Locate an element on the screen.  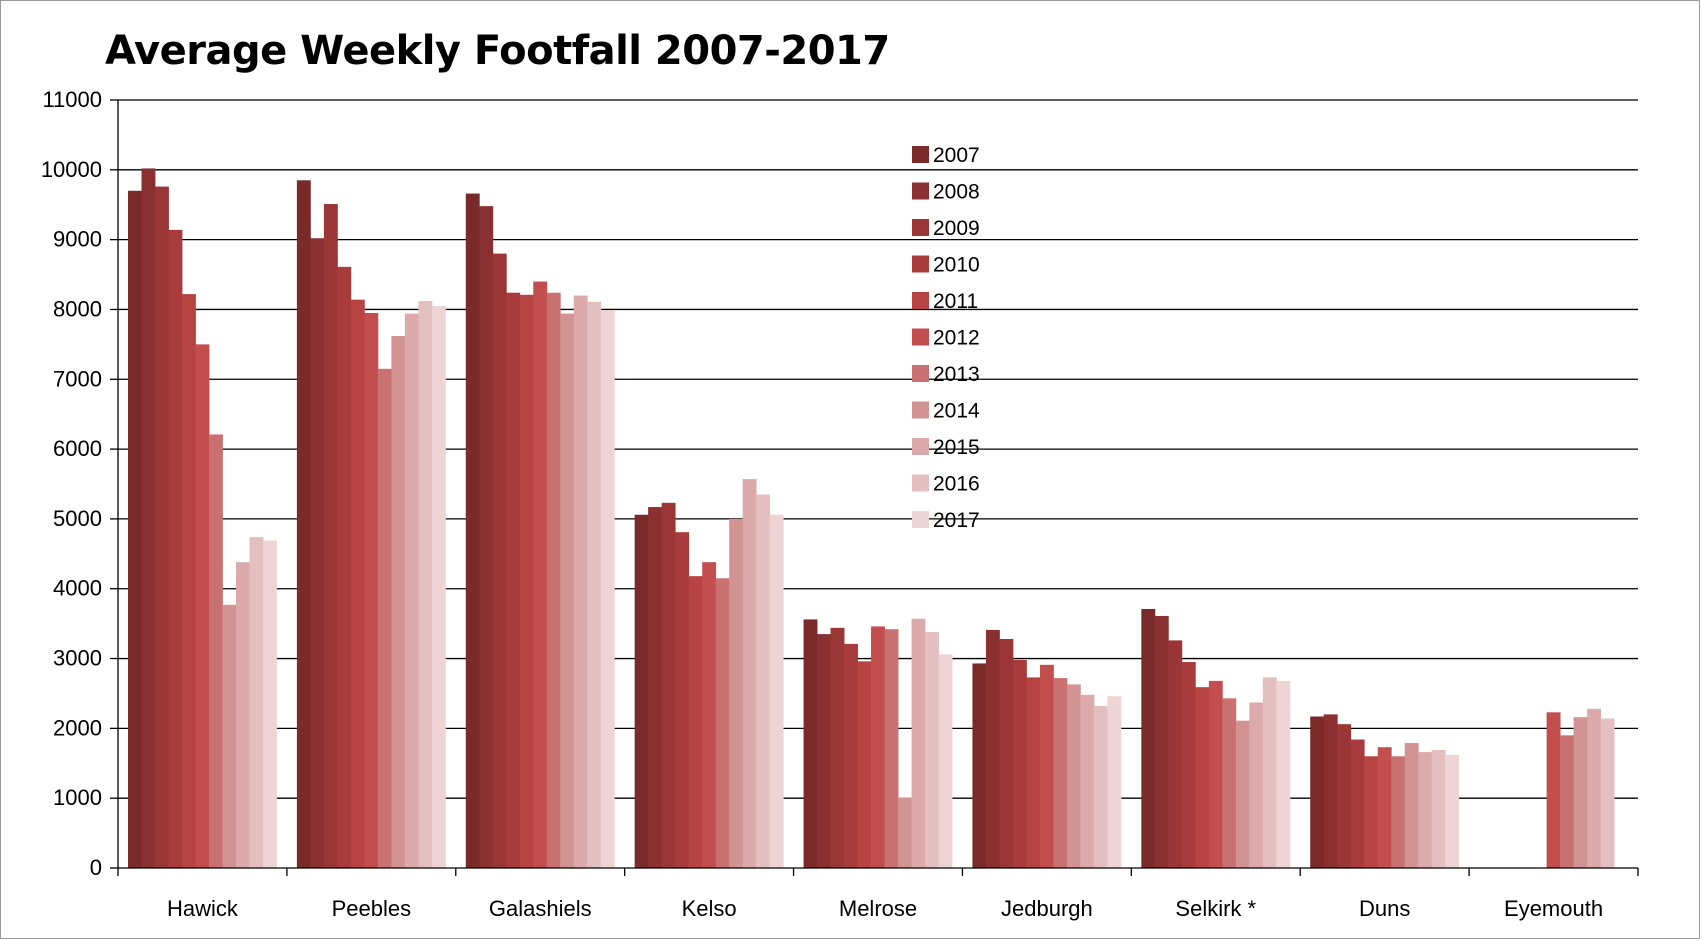
x-tick-label: Duns is located at coordinates (1384, 908).